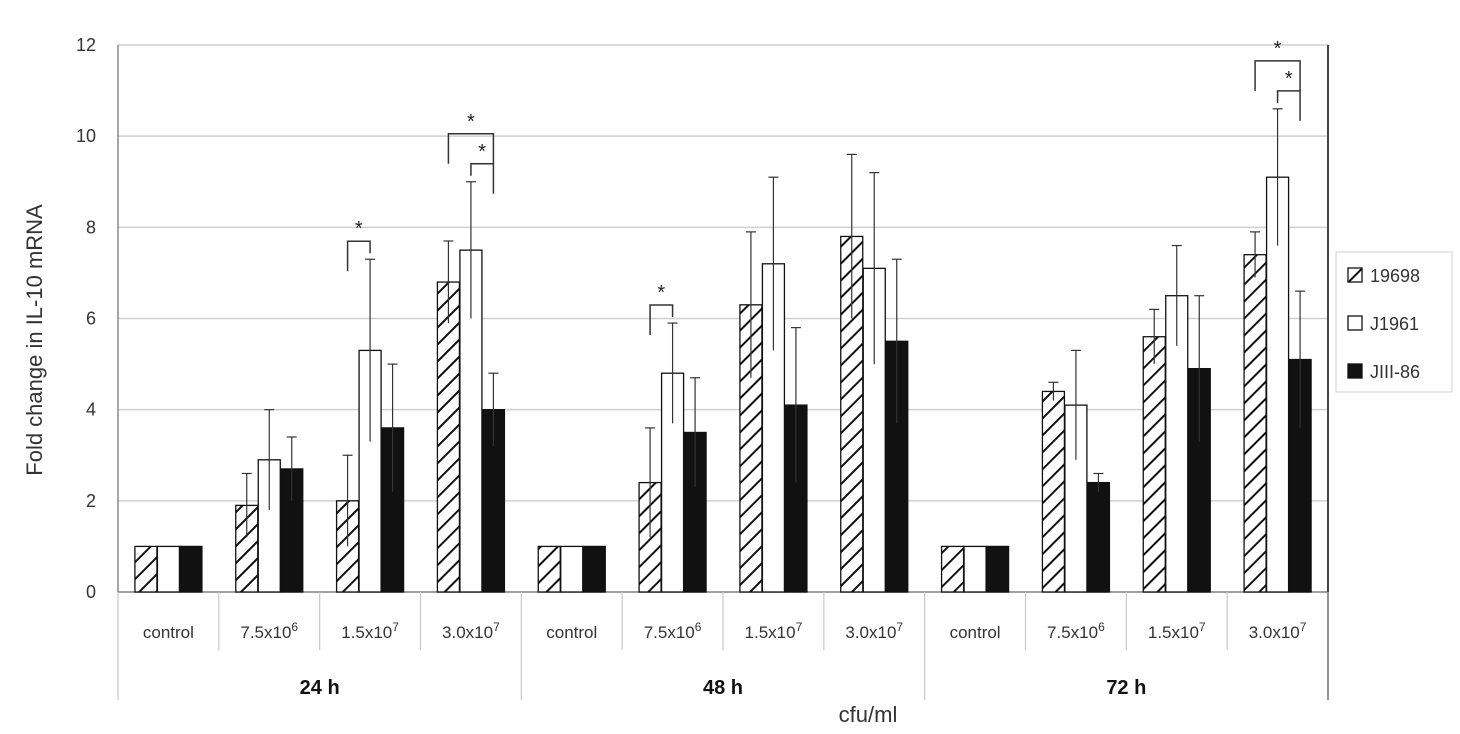 Image resolution: width=1460 pixels, height=734 pixels. I want to click on y-axis-title: Fold change in IL-10 mRNA, so click(34, 340).